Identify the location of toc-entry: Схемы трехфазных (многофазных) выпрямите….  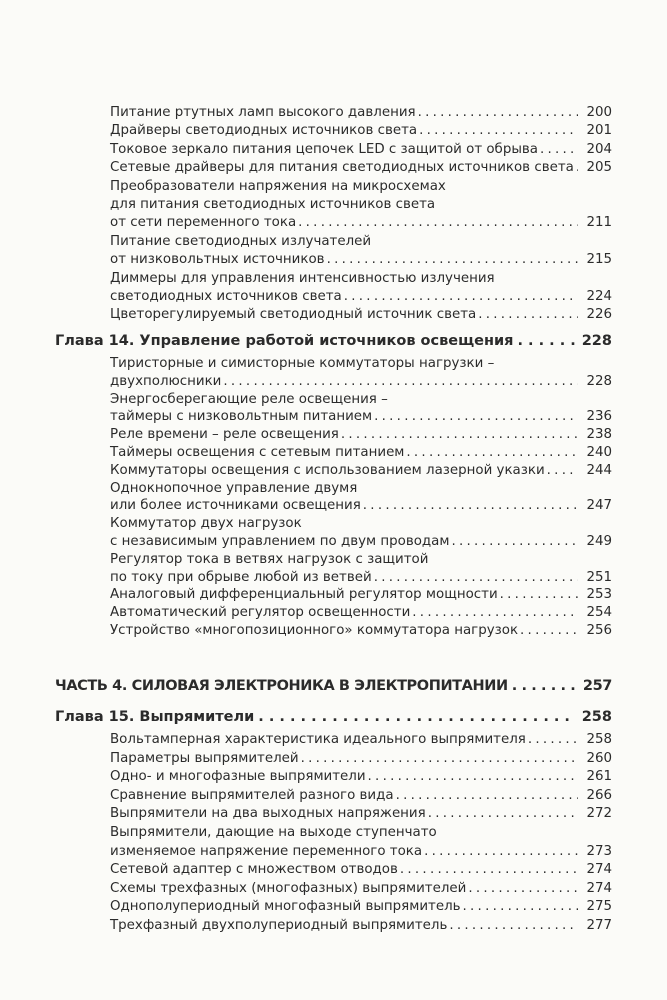
(333, 889).